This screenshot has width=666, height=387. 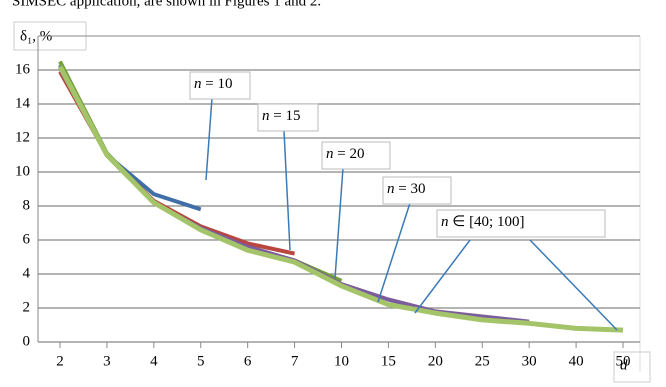 What do you see at coordinates (107, 361) in the screenshot?
I see `x-tick-label: 3` at bounding box center [107, 361].